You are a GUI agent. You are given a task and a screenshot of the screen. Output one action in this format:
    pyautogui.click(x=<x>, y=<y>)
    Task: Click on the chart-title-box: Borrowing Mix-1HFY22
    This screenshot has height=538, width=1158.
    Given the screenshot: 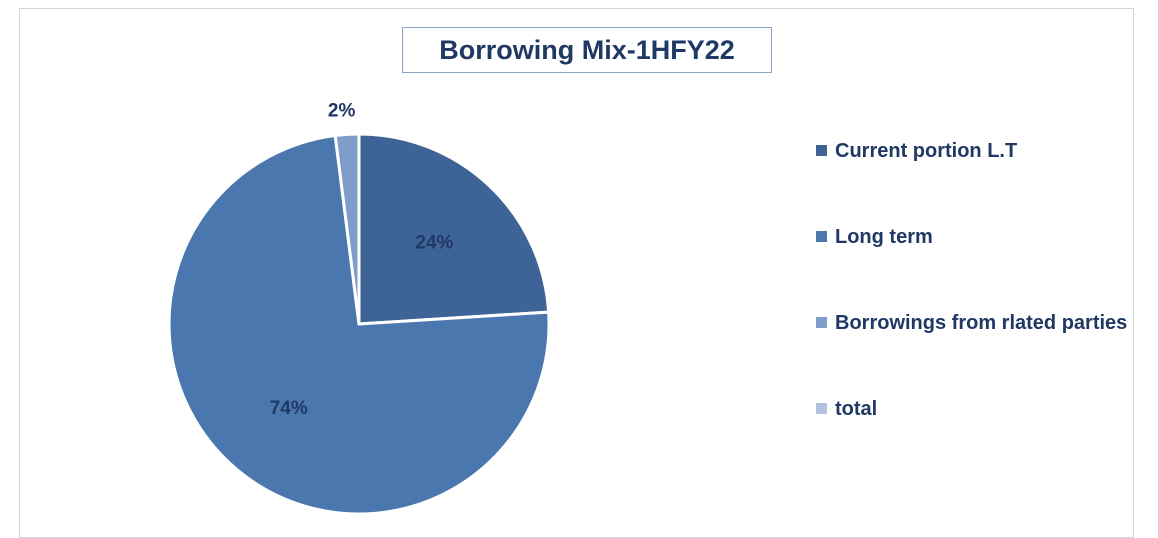 What is the action you would take?
    pyautogui.click(x=587, y=50)
    